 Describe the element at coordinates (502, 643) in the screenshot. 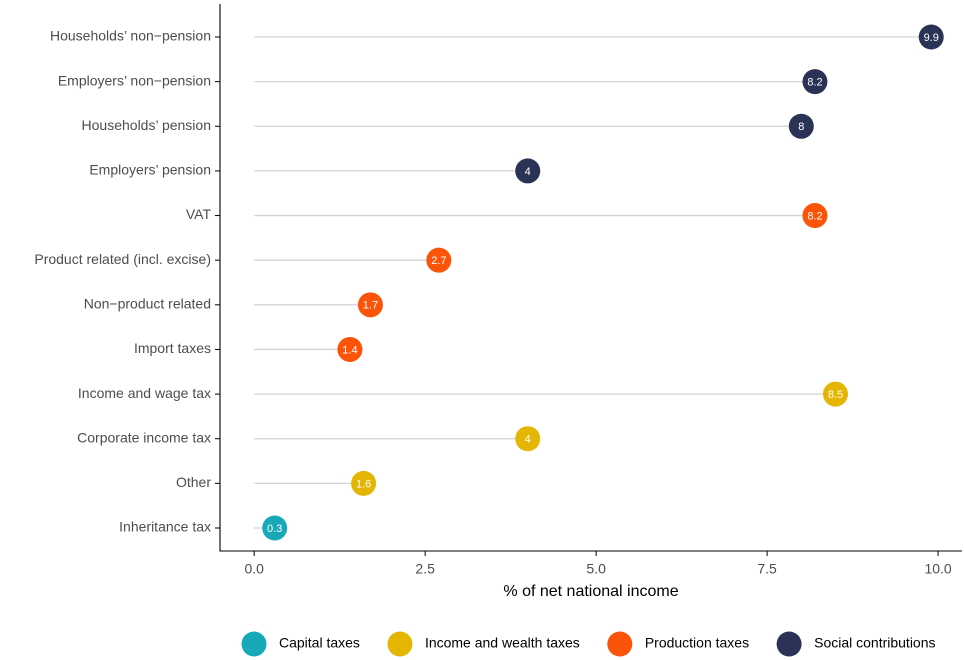

I see `legend-label: Income and wealth taxes` at that location.